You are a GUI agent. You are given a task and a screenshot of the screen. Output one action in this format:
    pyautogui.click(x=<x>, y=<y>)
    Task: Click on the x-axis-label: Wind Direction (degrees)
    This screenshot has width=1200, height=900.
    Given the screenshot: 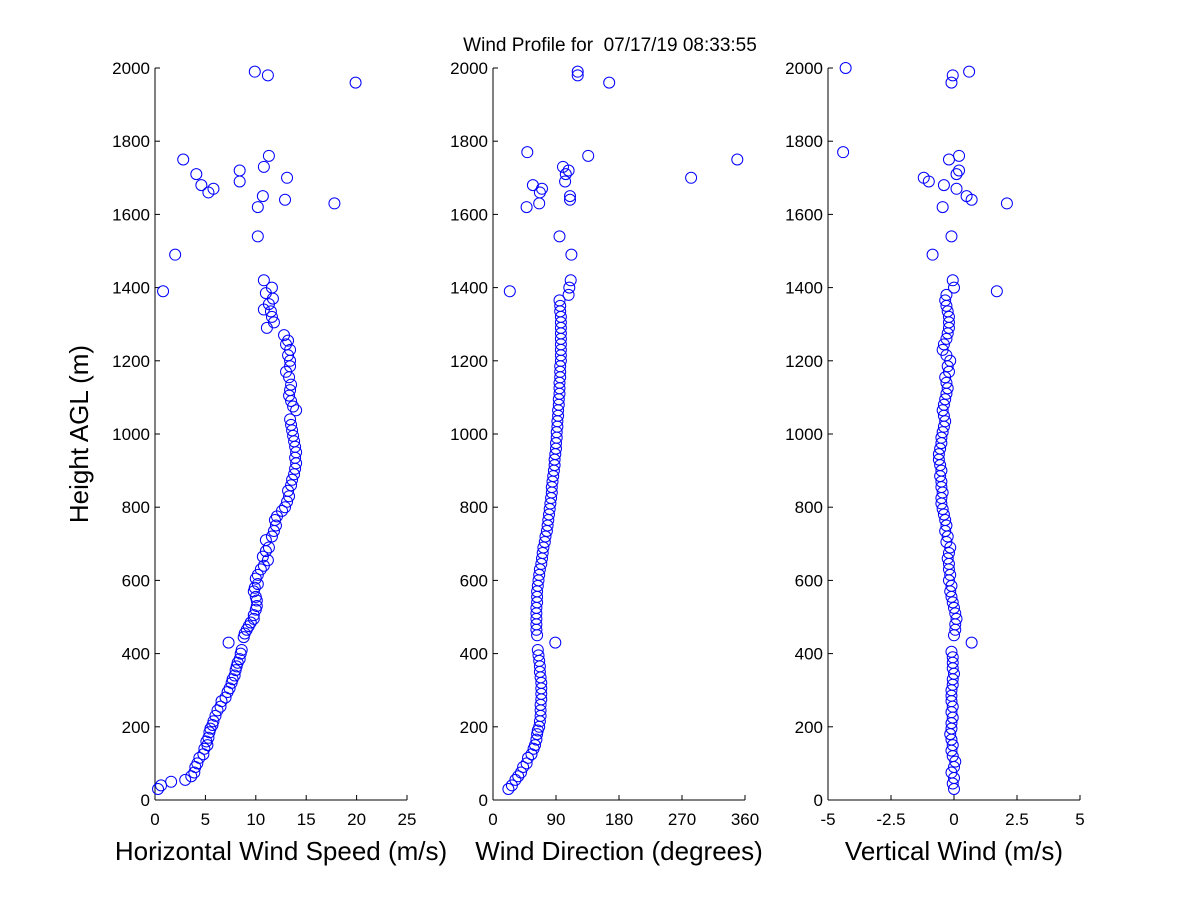 What is the action you would take?
    pyautogui.click(x=619, y=851)
    